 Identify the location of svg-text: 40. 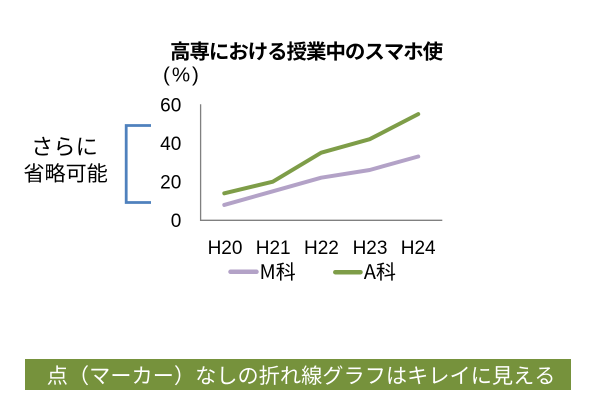
(170, 144).